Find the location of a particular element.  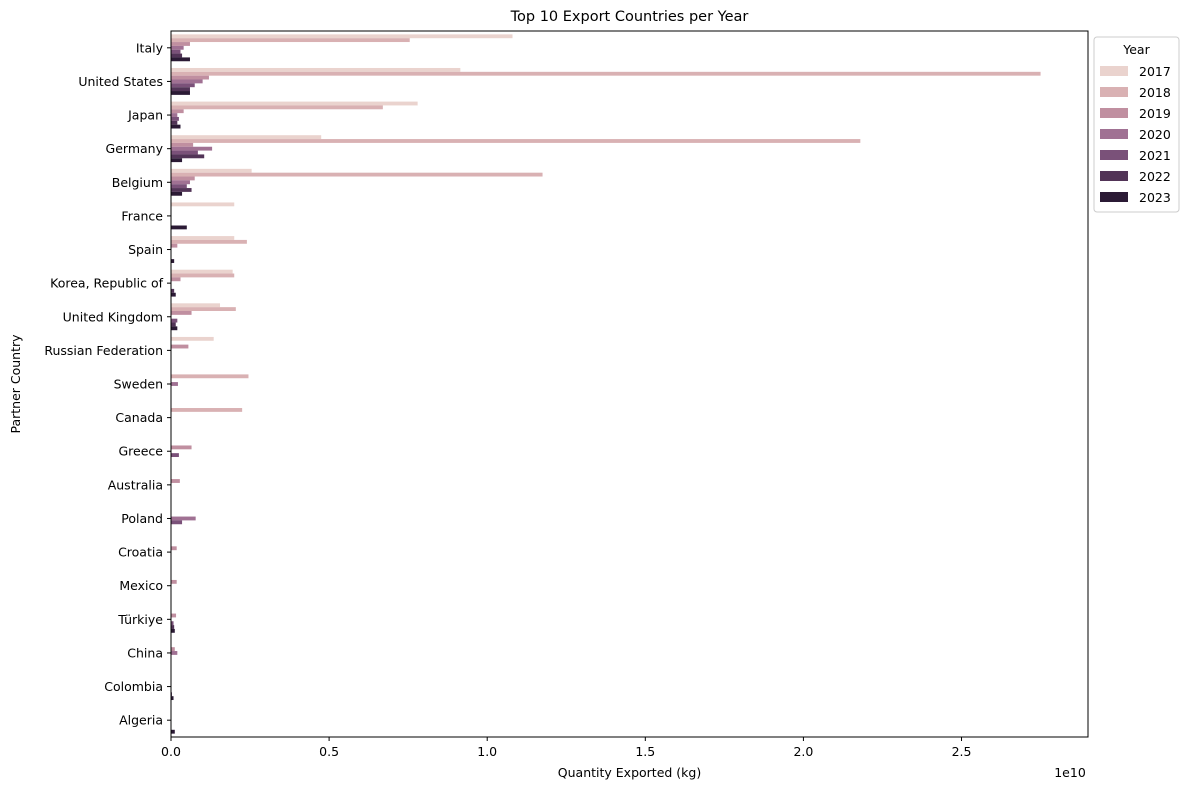

legend-items: 2017 2018 2019 2020 2021 2022 2023 is located at coordinates (1135, 134).